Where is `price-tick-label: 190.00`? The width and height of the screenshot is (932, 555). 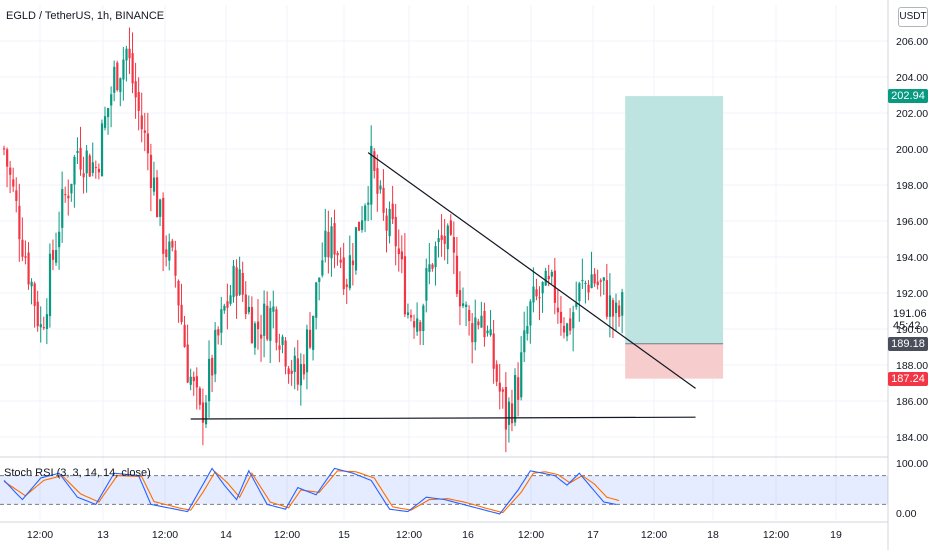 price-tick-label: 190.00 is located at coordinates (912, 330).